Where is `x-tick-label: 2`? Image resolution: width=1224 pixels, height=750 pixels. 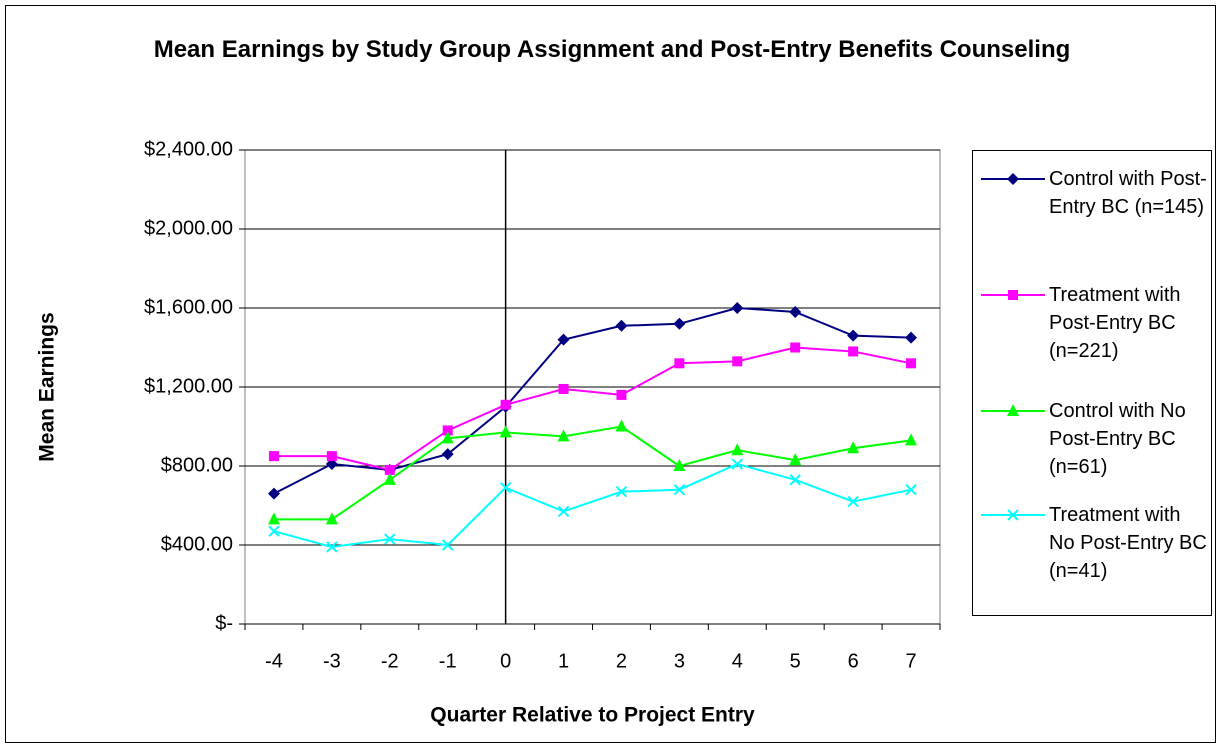
x-tick-label: 2 is located at coordinates (621, 661).